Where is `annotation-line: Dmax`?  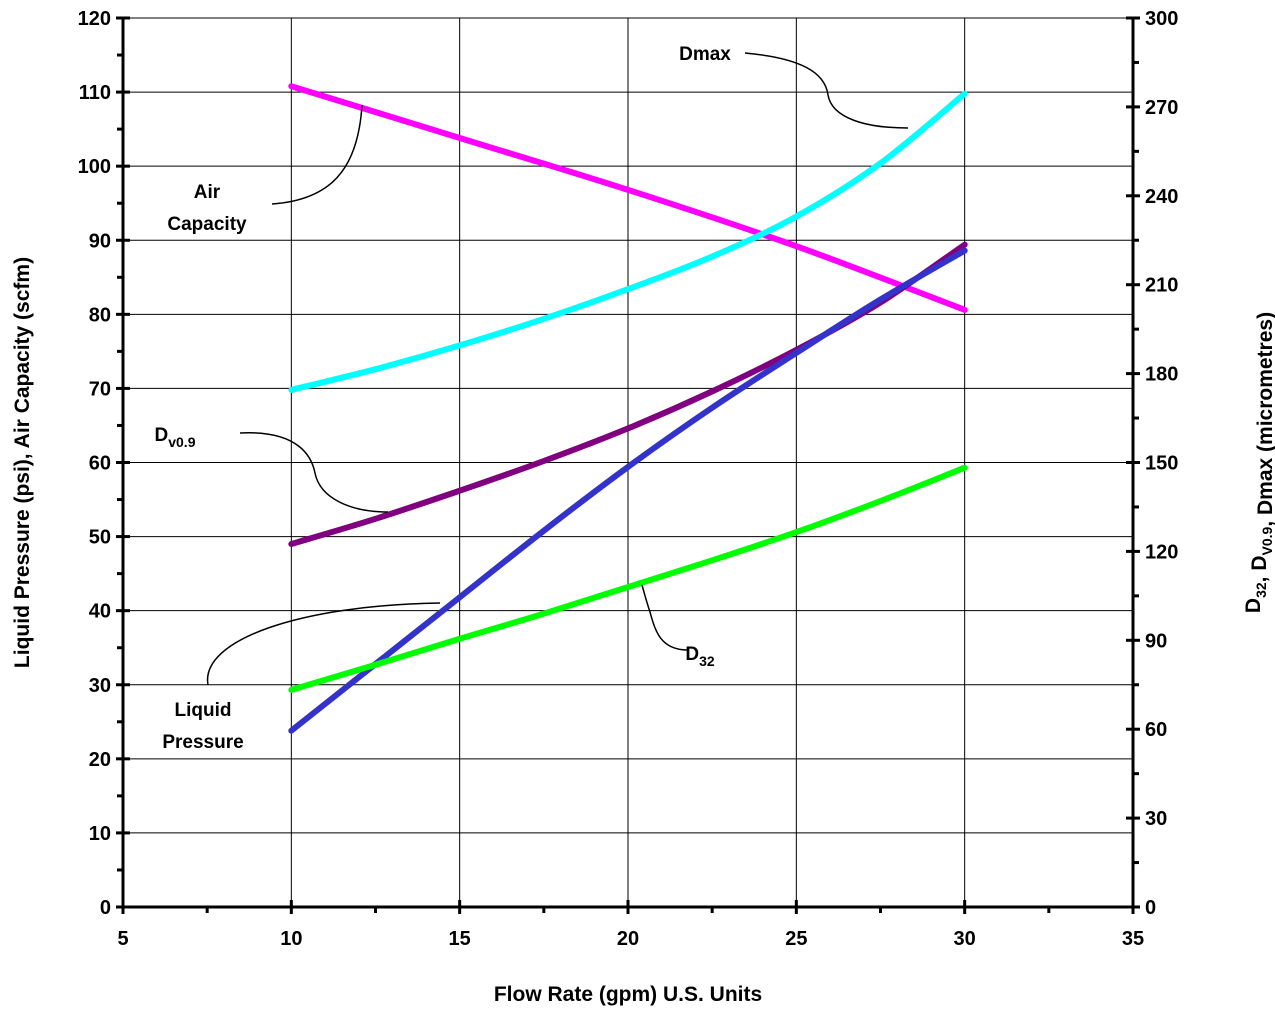 annotation-line: Dmax is located at coordinates (705, 54).